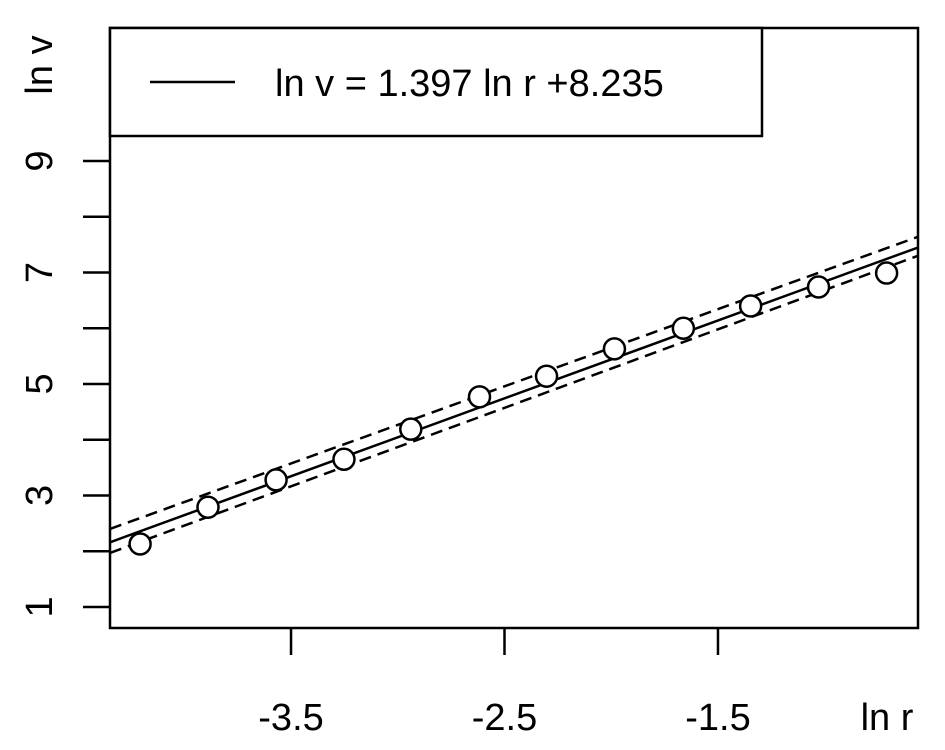  I want to click on y-tick-label: 1, so click(40, 606).